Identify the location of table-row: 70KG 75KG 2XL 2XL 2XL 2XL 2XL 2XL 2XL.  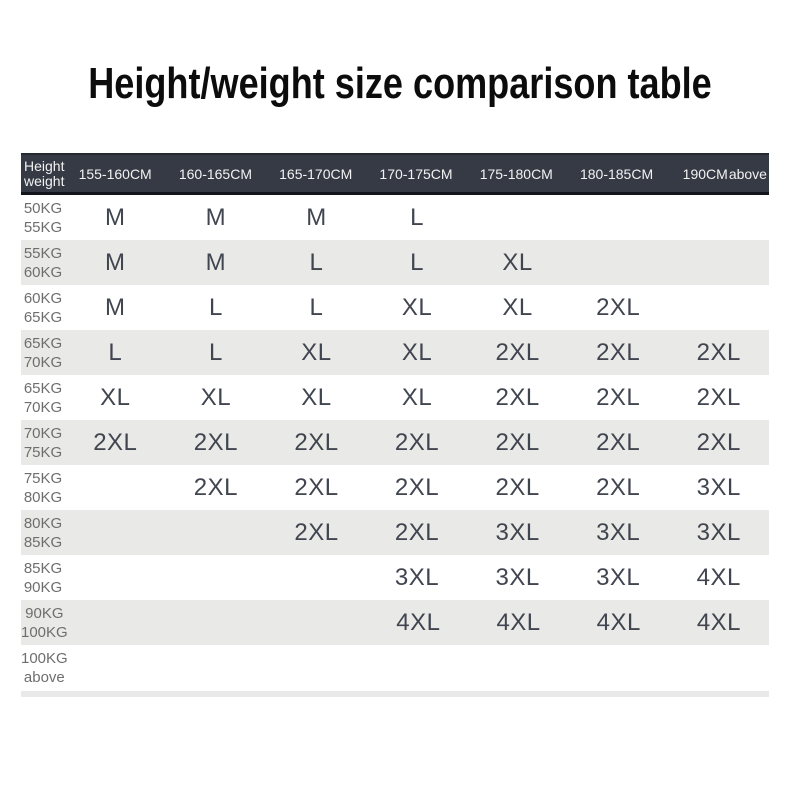
(395, 442).